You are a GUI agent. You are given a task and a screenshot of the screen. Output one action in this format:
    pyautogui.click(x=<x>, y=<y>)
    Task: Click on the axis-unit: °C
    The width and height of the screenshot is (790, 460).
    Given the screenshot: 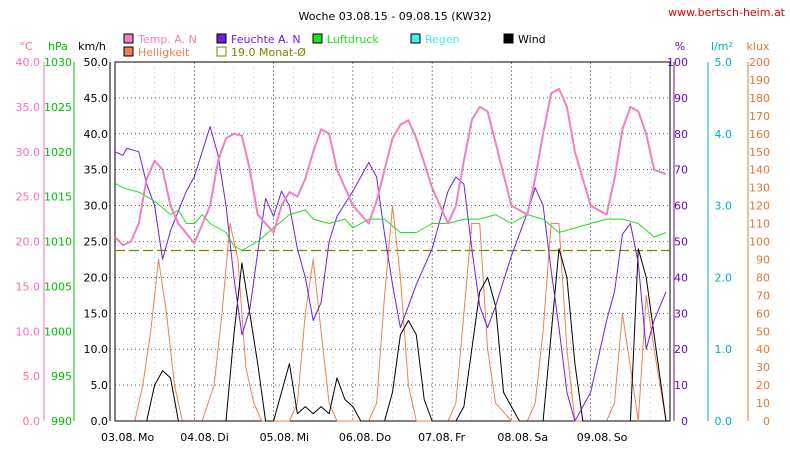 What is the action you would take?
    pyautogui.click(x=26, y=46)
    